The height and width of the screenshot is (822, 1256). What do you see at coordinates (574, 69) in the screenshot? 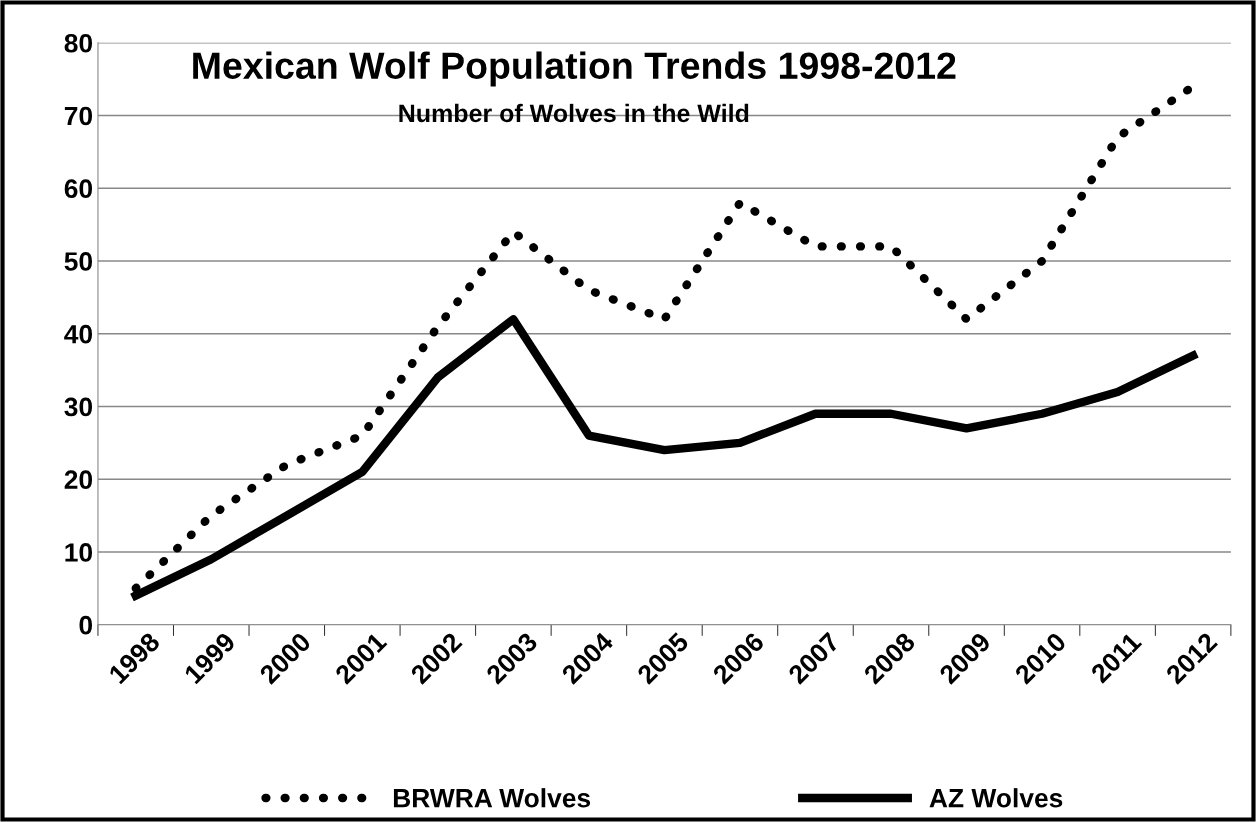
I see `chart-title: Mexican Wolf Population Trends 1998-2012` at bounding box center [574, 69].